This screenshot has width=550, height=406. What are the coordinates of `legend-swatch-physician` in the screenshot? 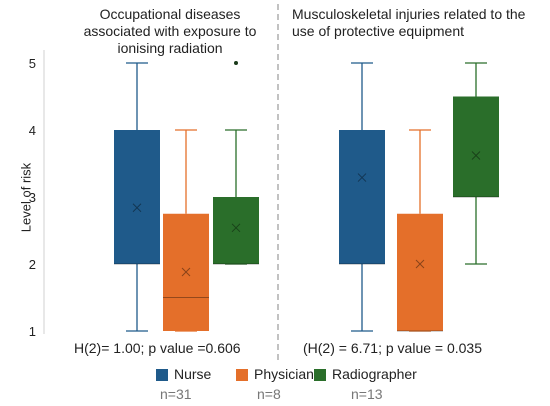 It's located at (242, 375).